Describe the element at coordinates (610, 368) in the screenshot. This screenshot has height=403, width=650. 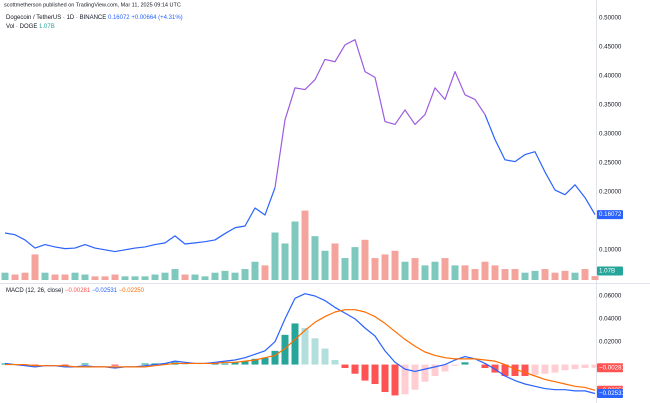
I see `hist-label-box` at that location.